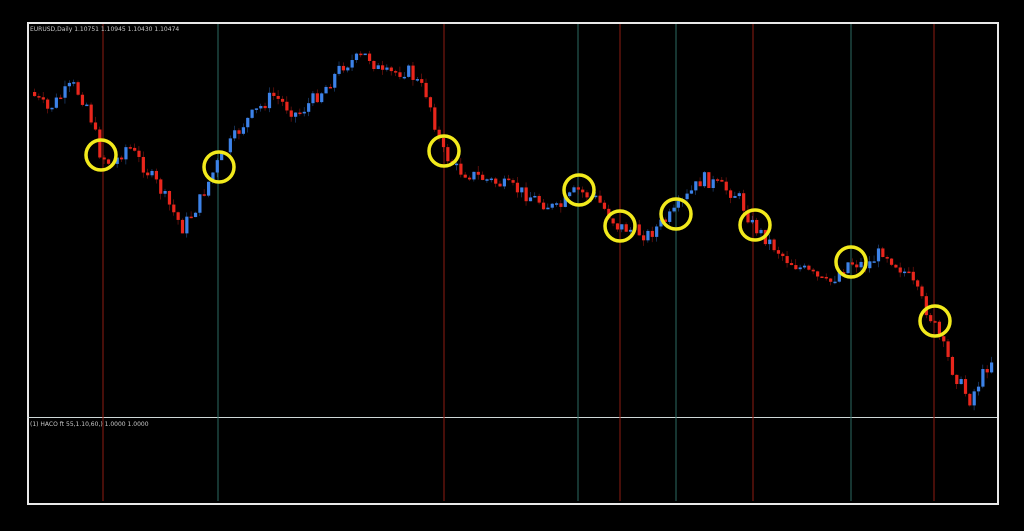 This screenshot has width=1024, height=531. Describe the element at coordinates (512, 417) in the screenshot. I see `indicator-separator` at that location.